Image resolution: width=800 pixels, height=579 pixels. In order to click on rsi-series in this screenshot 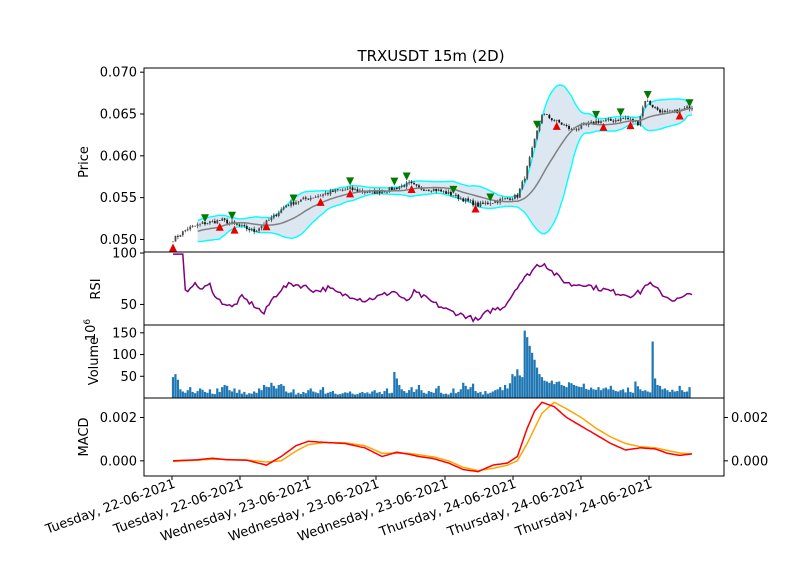, I will do `click(433, 288)`.